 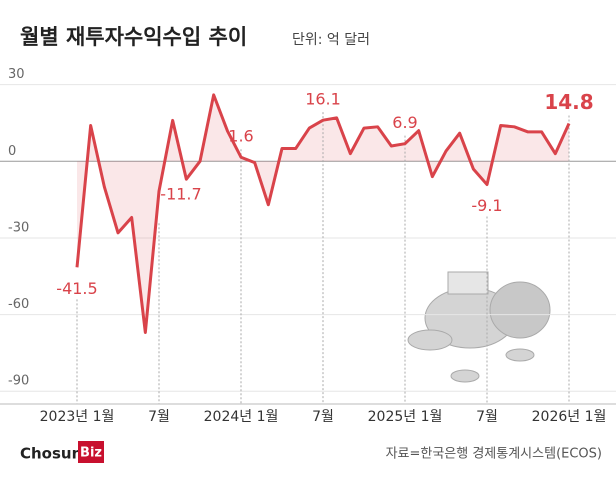 I want to click on chart-subtitle: 단위: 억 달러, so click(x=331, y=40).